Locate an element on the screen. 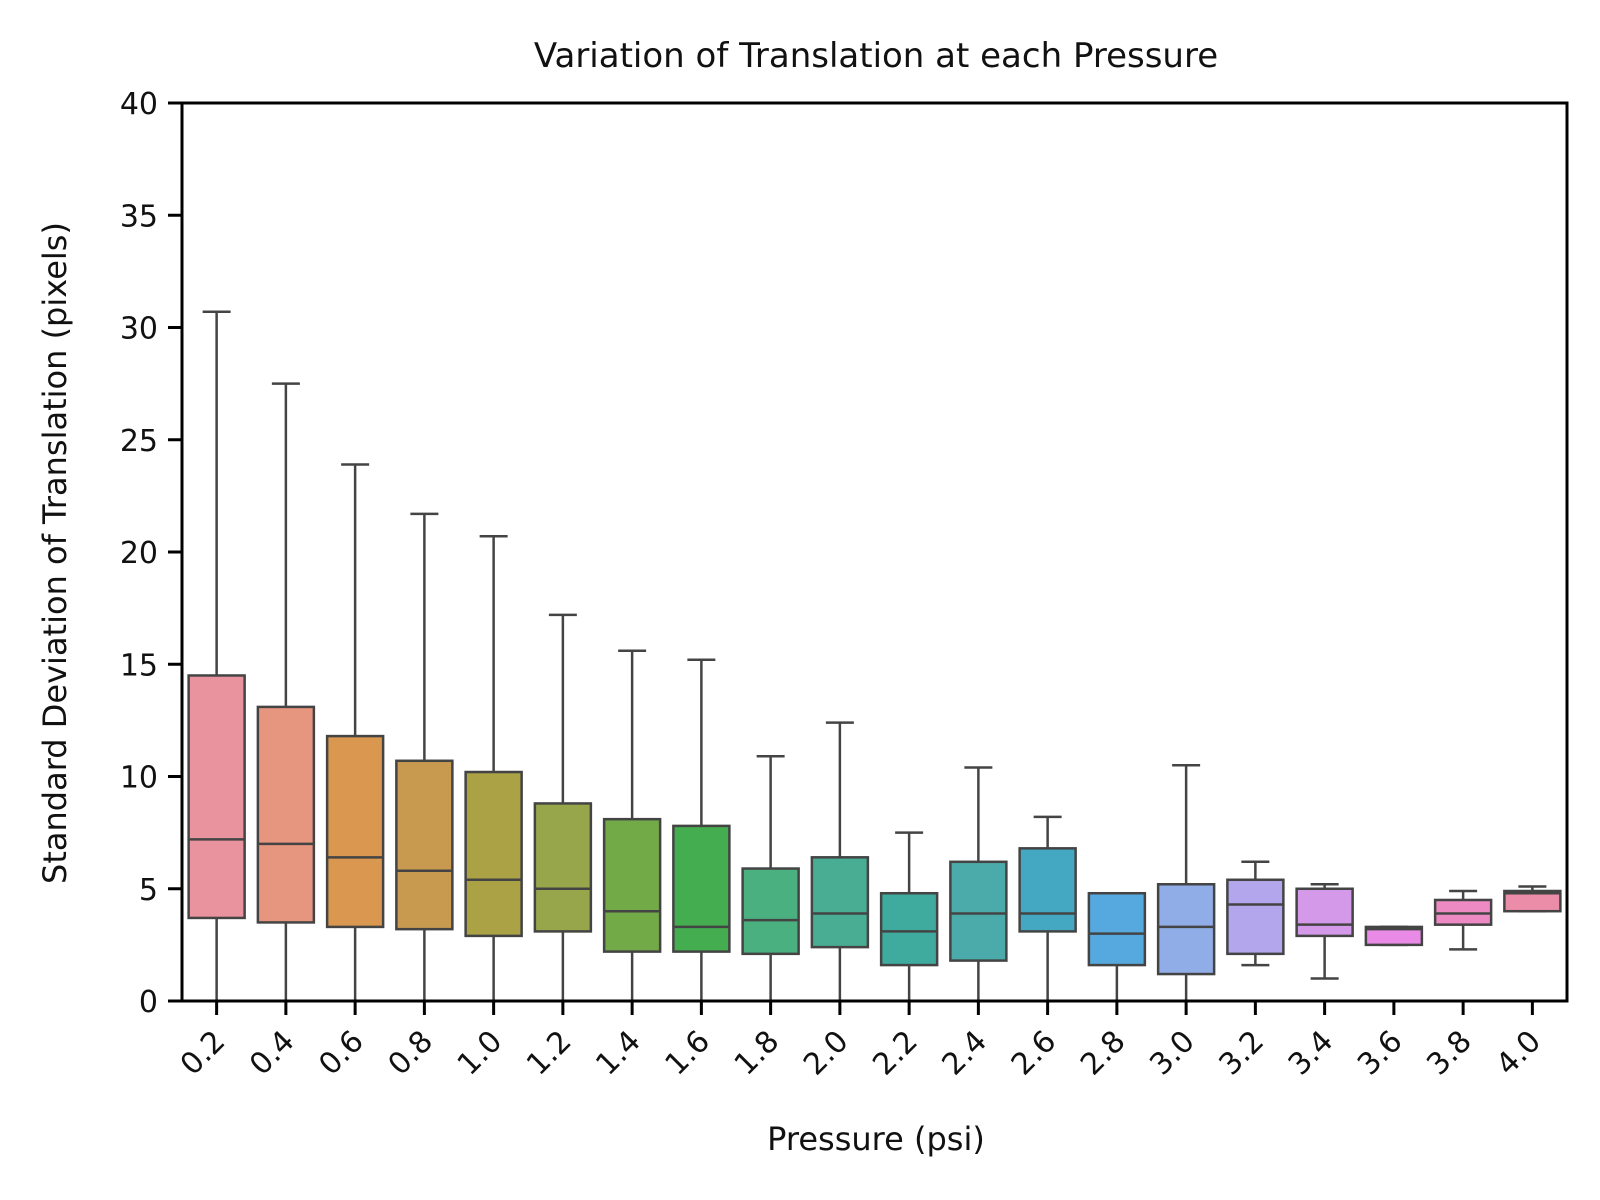 Image resolution: width=1600 pixels, height=1200 pixels. x-tick-label: 2.4 is located at coordinates (965, 1053).